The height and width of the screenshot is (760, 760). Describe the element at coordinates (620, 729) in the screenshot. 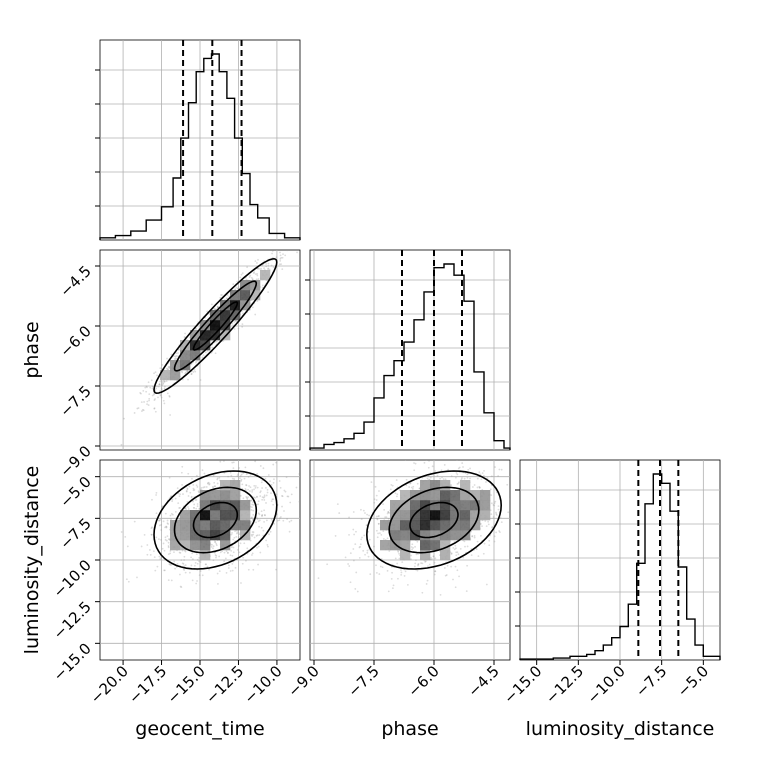

I see `x-axis-label-luminosity-distance: luminosity_distance` at that location.